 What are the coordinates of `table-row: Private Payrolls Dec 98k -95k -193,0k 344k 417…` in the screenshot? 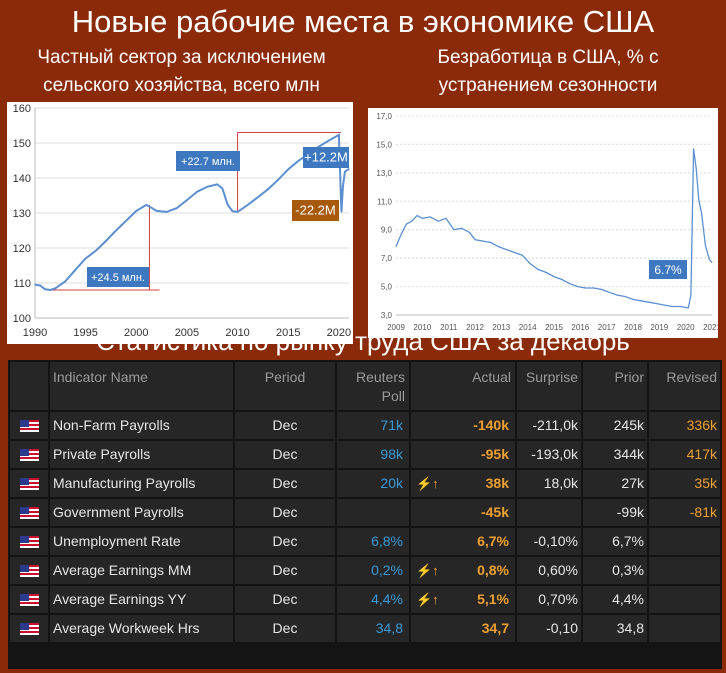 It's located at (365, 455).